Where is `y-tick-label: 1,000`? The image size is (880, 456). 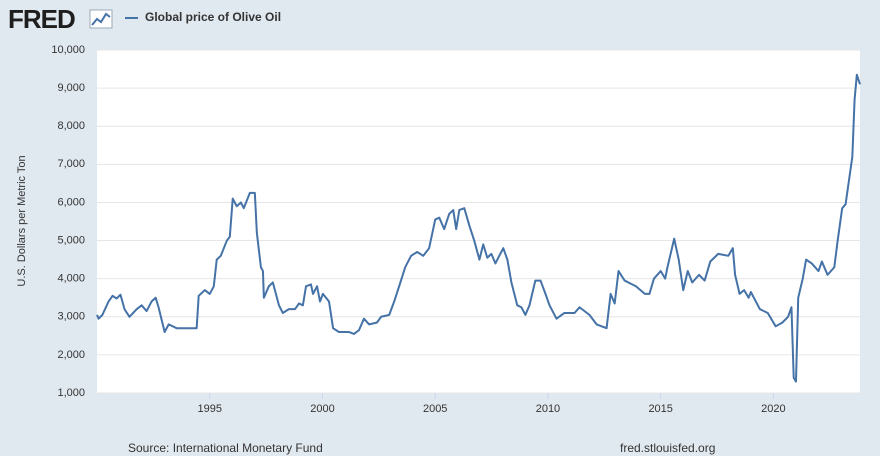
y-tick-label: 1,000 is located at coordinates (71, 393).